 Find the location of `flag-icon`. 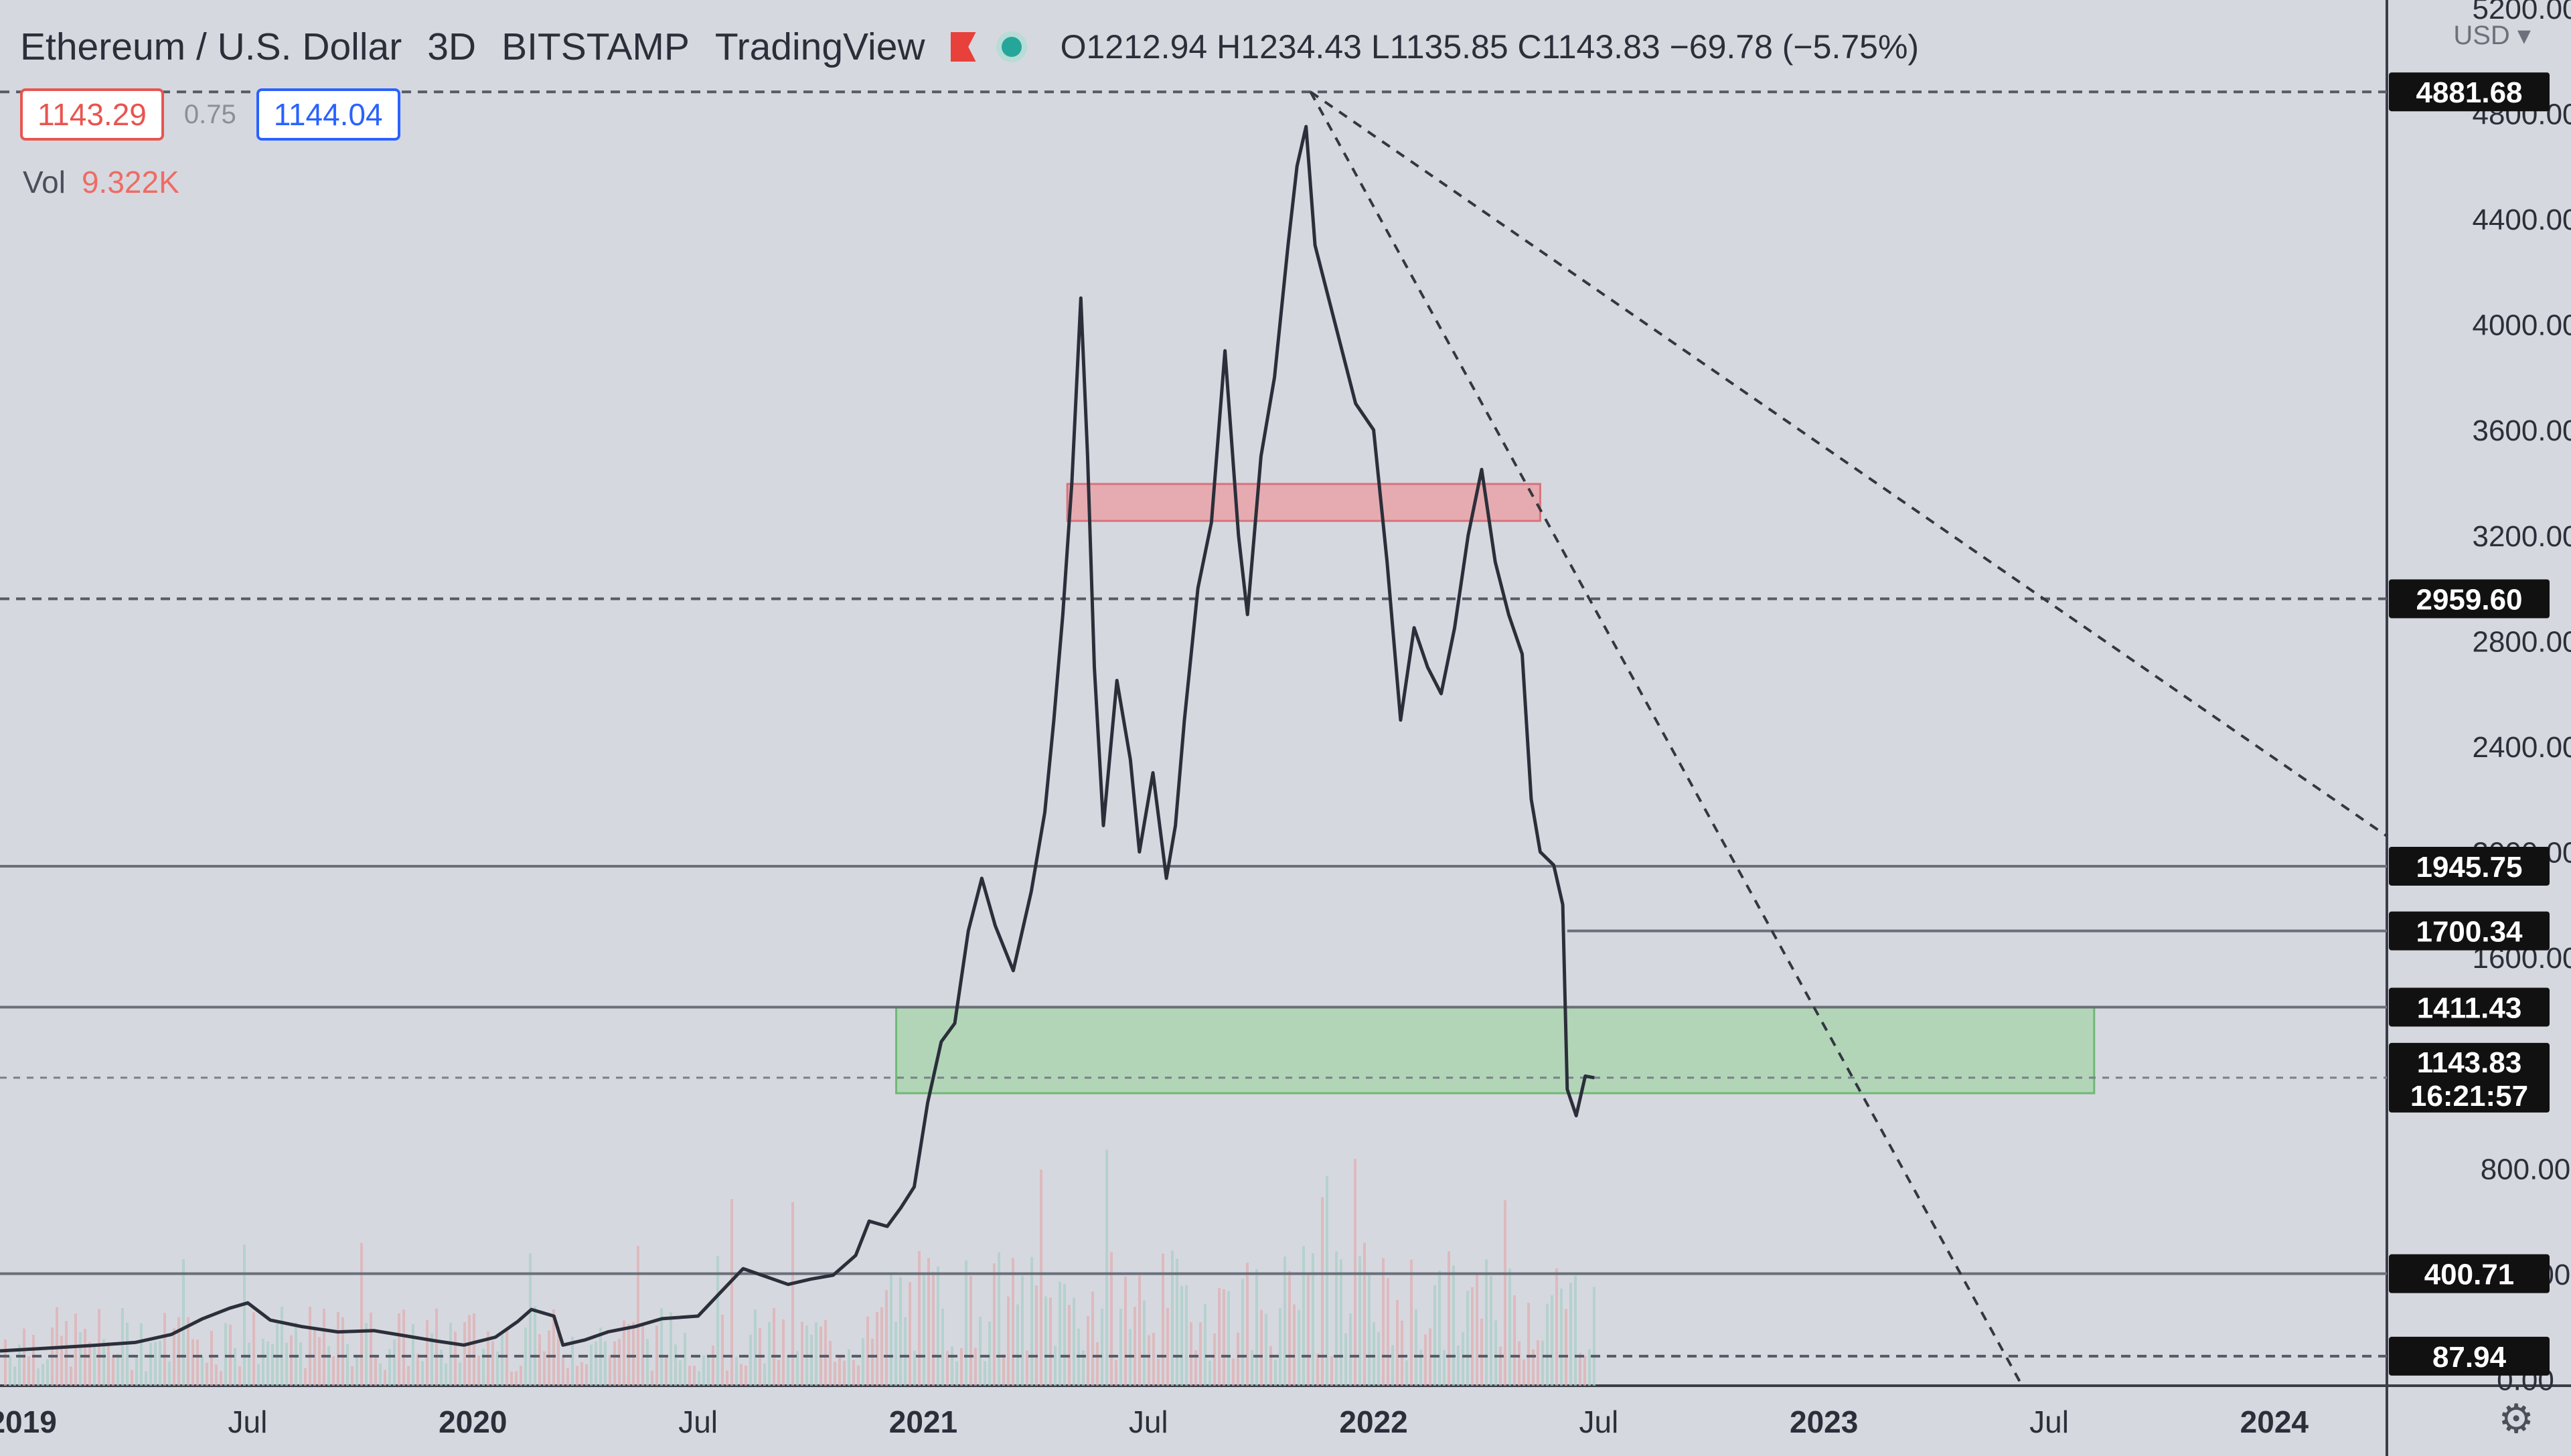

flag-icon is located at coordinates (963, 47).